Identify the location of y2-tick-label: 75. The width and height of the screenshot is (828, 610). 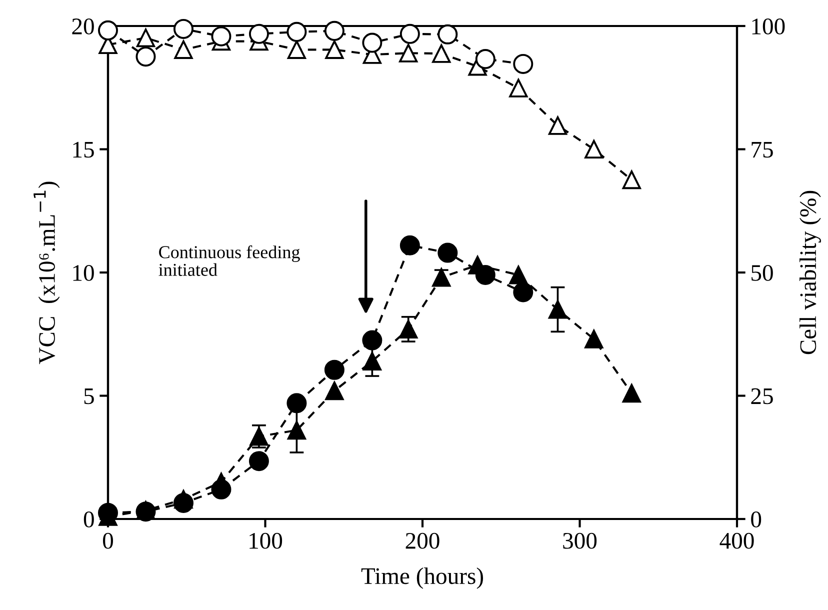
(762, 150).